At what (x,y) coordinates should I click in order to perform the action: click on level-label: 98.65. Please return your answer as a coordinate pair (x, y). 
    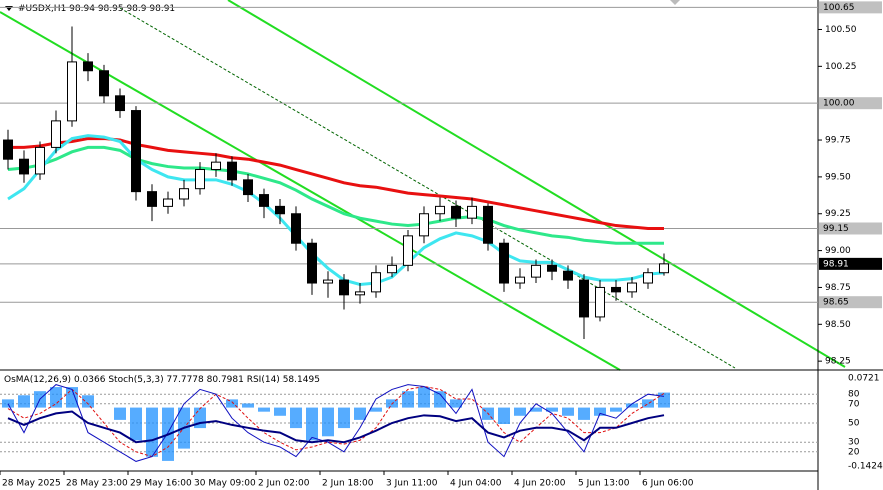
    Looking at the image, I should click on (836, 303).